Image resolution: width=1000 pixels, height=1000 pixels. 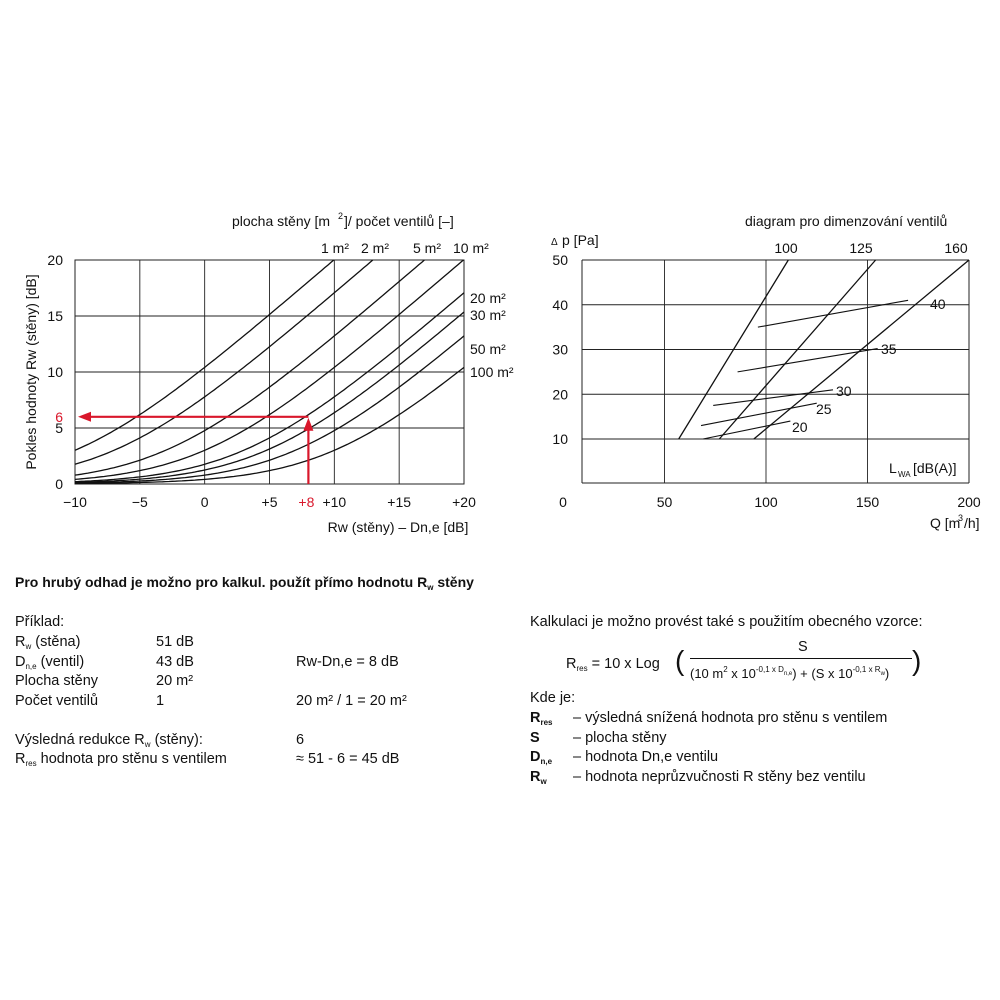 I want to click on c1-annot-ylabel: 6, so click(x=59, y=417).